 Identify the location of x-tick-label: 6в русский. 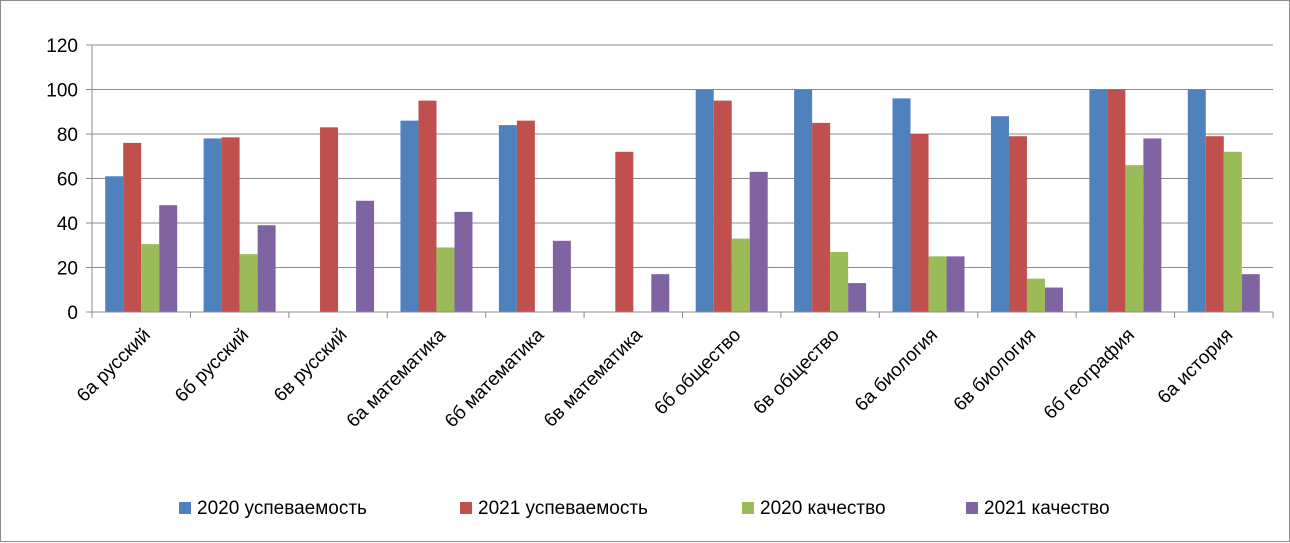
(310, 365).